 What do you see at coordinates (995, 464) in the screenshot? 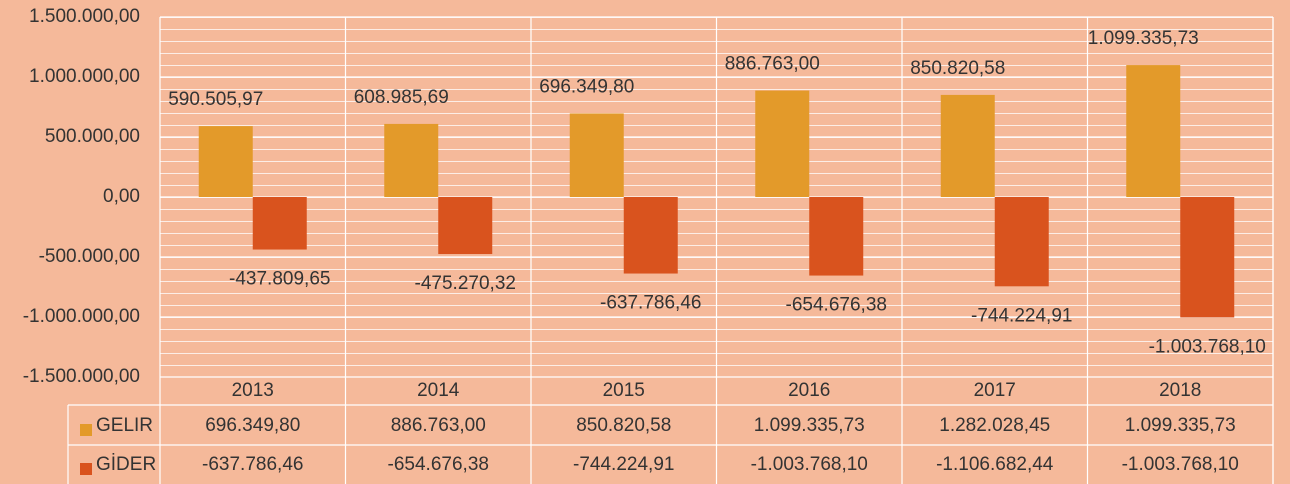
I see `table-cell: -1.106.682,44` at bounding box center [995, 464].